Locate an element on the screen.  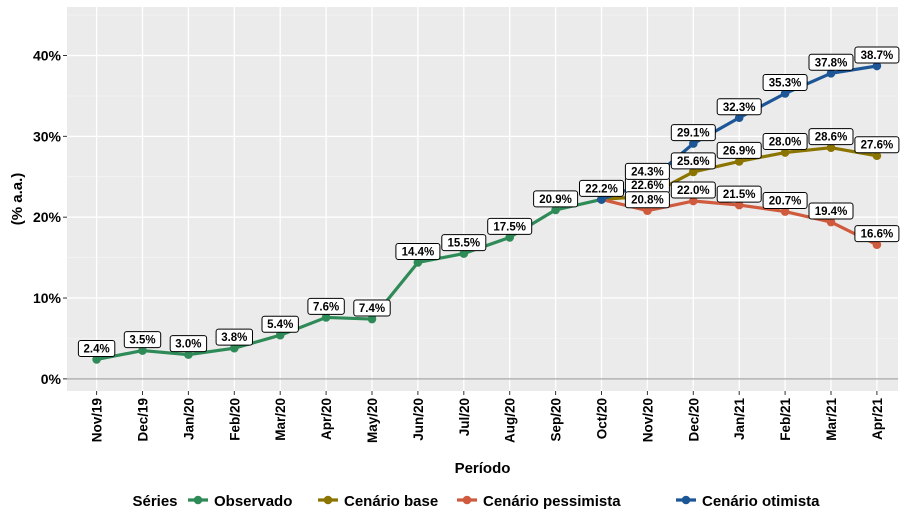
svg-text: 22.0% is located at coordinates (693, 191).